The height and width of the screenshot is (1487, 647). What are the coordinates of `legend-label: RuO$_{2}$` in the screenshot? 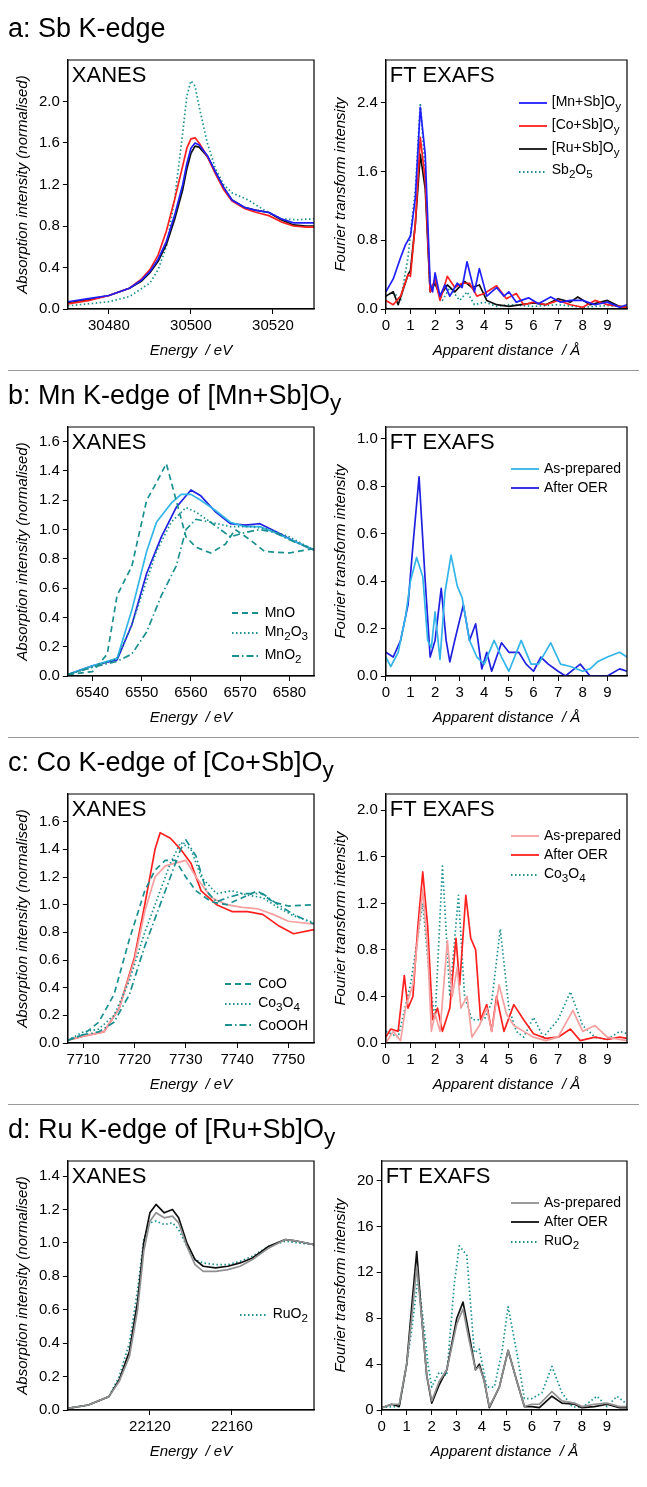 It's located at (290, 1315).